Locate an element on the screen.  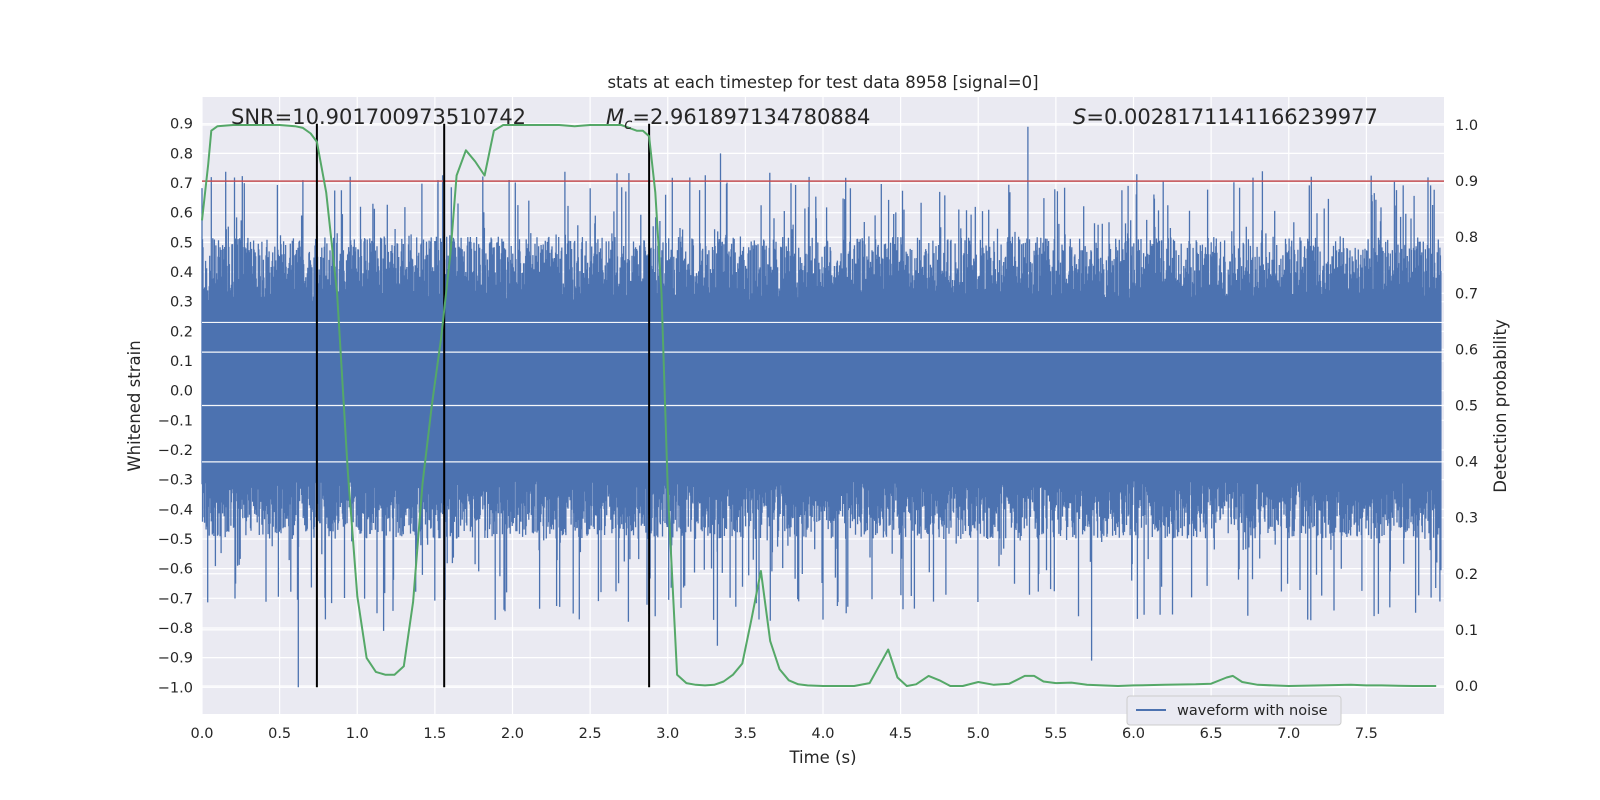
y-tick-label: −0.4 is located at coordinates (175, 510).